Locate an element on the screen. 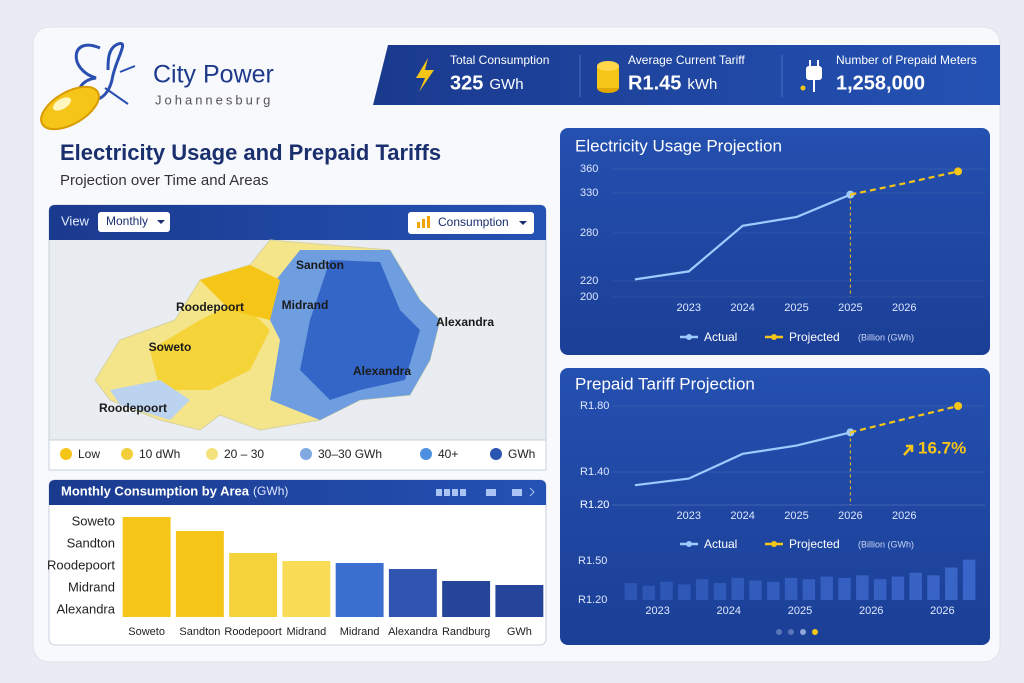  point is located at coordinates (958, 171).